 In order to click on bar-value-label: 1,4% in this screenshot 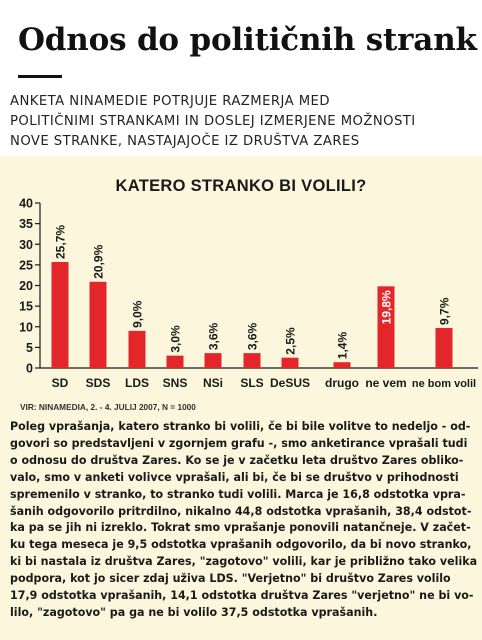, I will do `click(343, 346)`.